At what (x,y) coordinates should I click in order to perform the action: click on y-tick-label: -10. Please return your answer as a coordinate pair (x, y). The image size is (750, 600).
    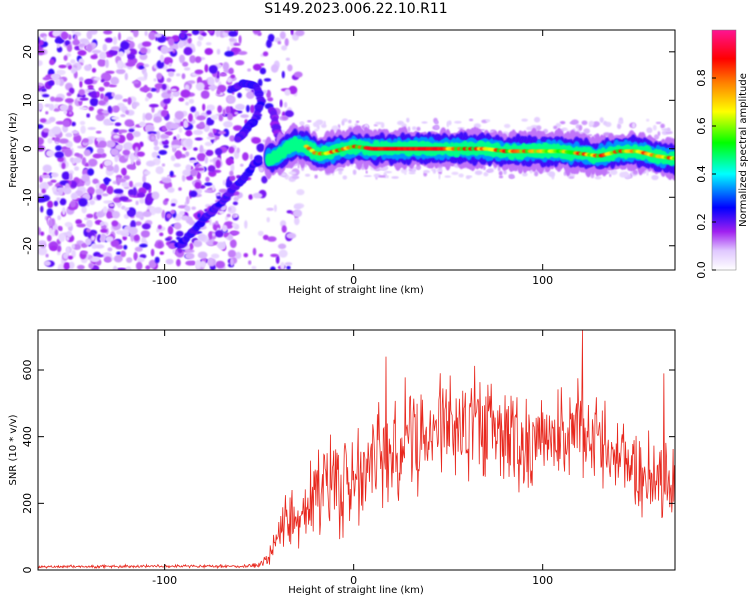
    Looking at the image, I should click on (27, 197).